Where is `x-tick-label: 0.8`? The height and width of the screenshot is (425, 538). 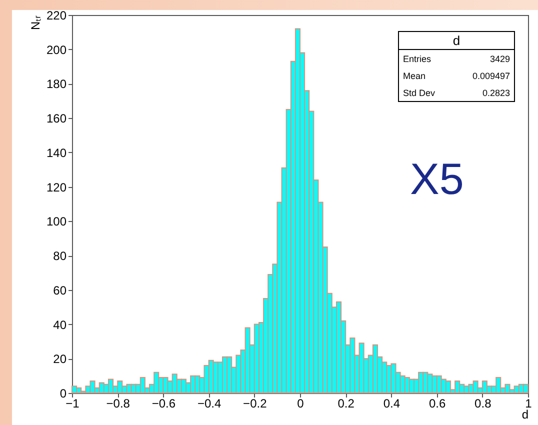
x-tick-label: 0.8 is located at coordinates (483, 403).